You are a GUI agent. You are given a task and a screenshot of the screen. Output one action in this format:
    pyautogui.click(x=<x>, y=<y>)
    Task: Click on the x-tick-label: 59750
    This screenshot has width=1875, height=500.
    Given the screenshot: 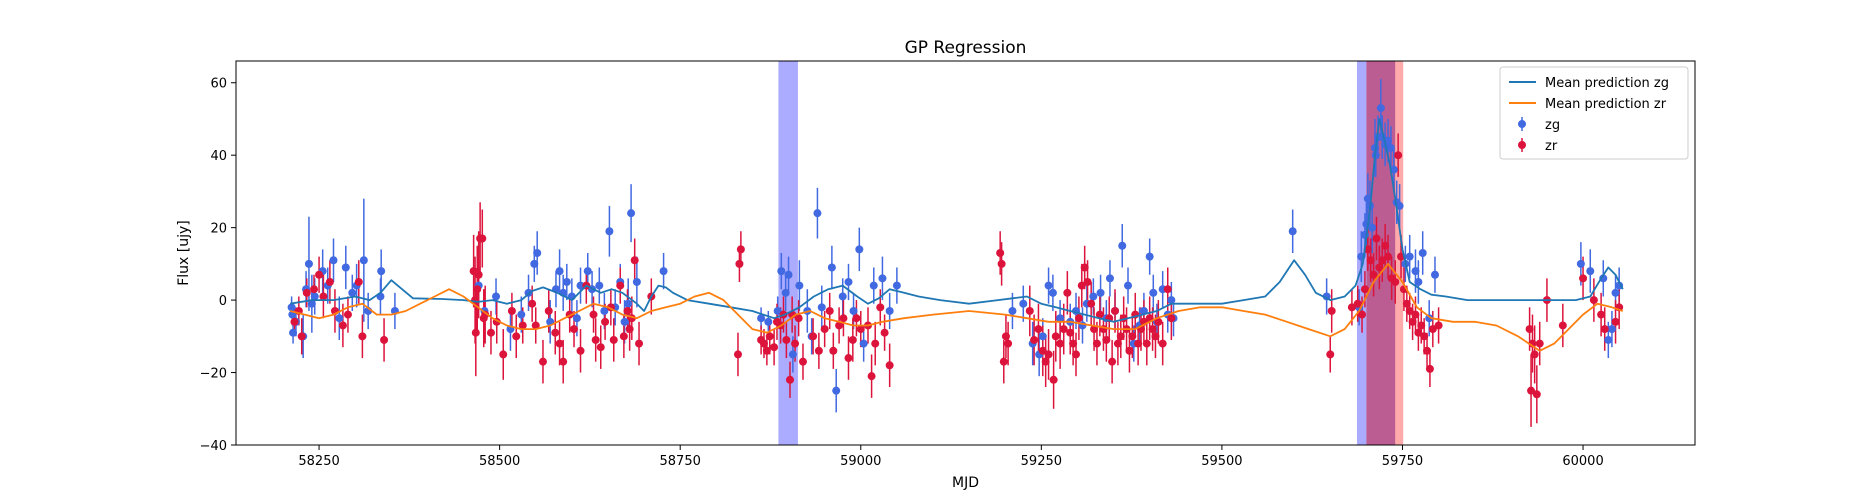 What is the action you would take?
    pyautogui.click(x=1402, y=461)
    